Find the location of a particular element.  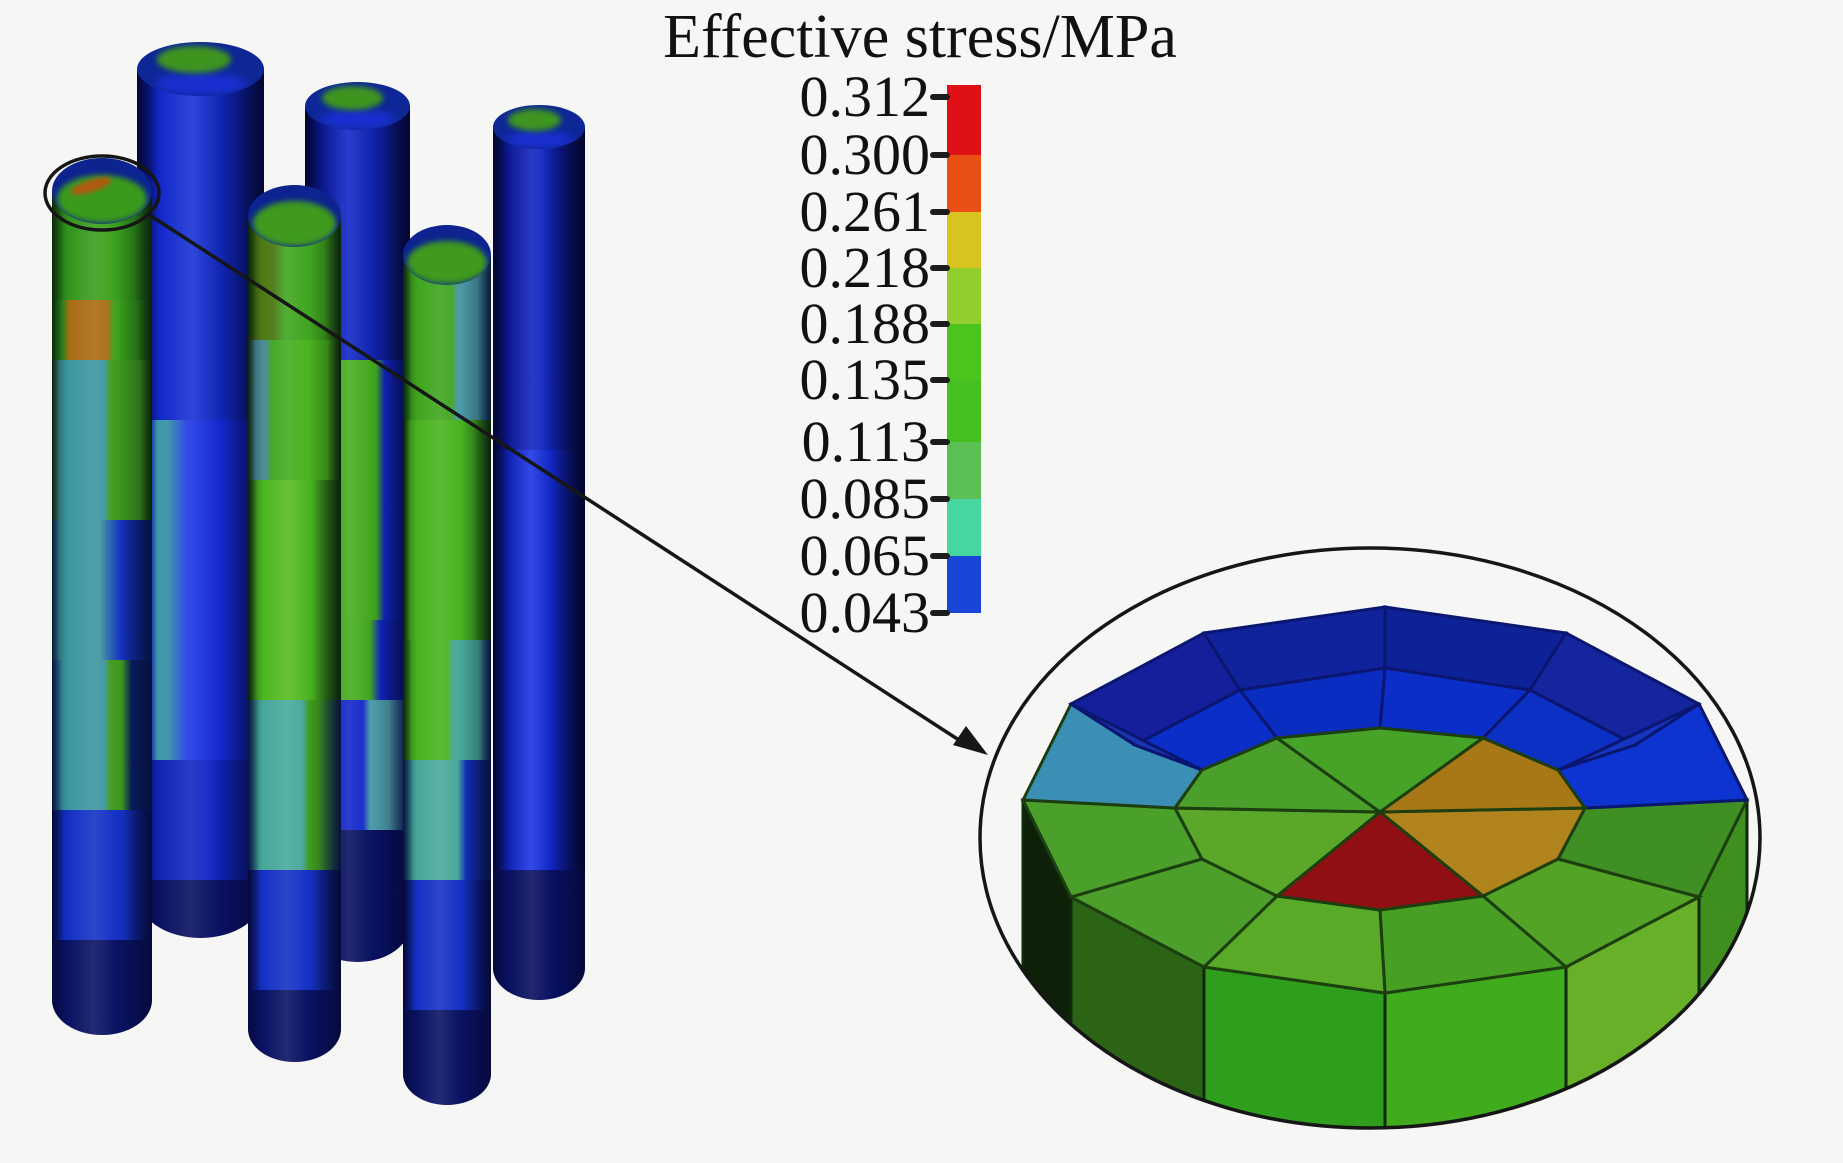

source-ellipse is located at coordinates (102, 193).